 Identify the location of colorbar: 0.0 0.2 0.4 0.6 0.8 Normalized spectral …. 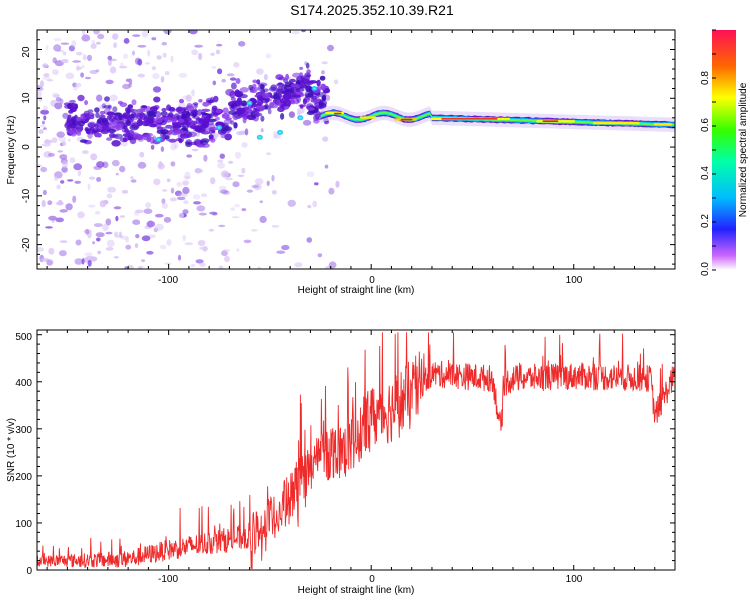
(724, 152).